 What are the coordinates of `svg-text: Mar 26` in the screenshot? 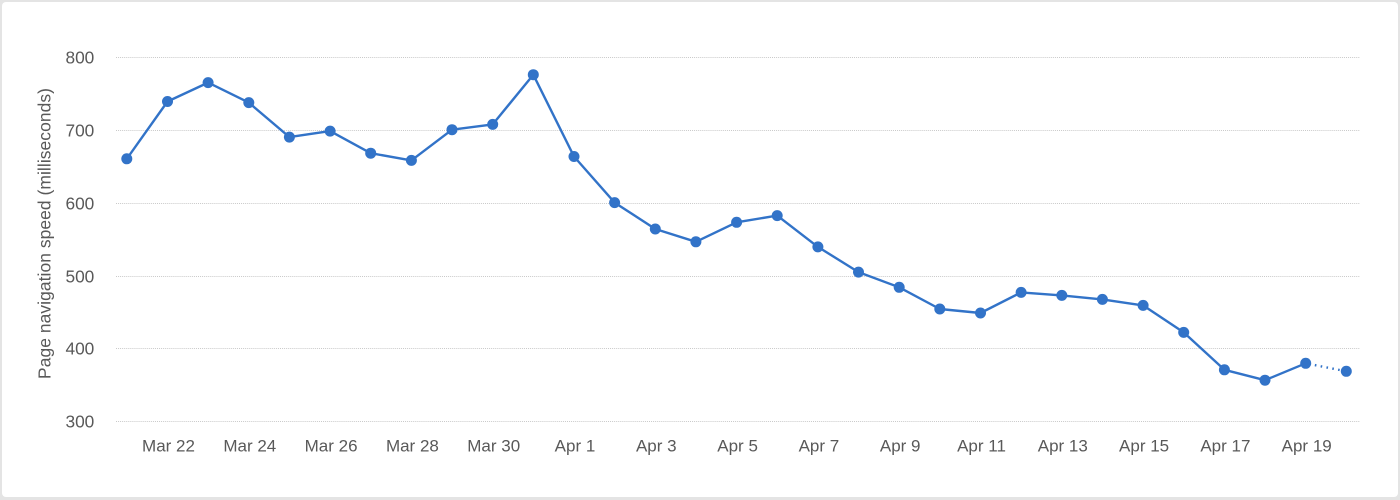 It's located at (331, 446).